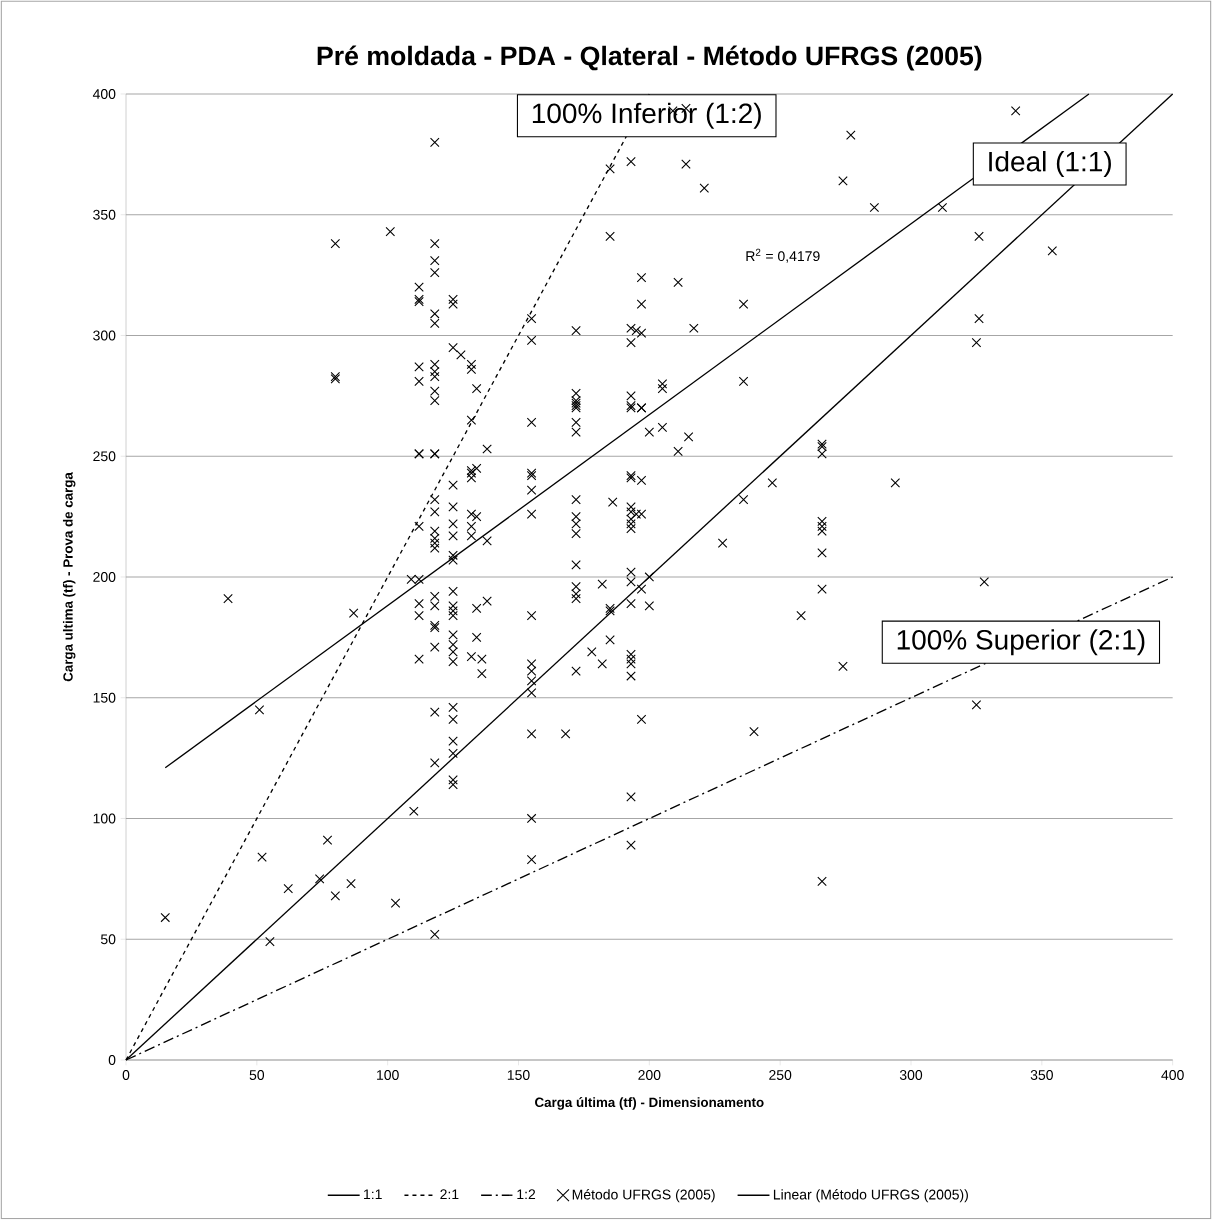  What do you see at coordinates (108, 939) in the screenshot?
I see `y-tick-label: 50` at bounding box center [108, 939].